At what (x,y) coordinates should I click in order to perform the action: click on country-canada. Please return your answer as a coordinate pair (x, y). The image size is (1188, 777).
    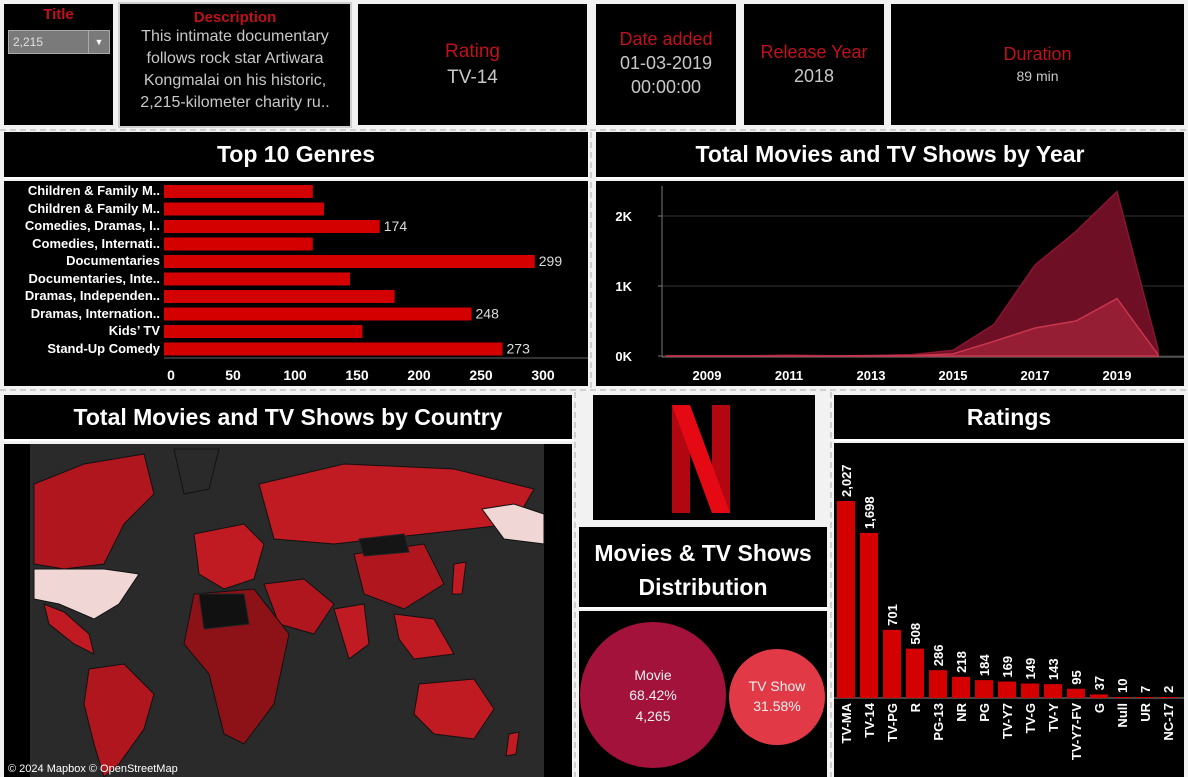
    Looking at the image, I should click on (94, 511).